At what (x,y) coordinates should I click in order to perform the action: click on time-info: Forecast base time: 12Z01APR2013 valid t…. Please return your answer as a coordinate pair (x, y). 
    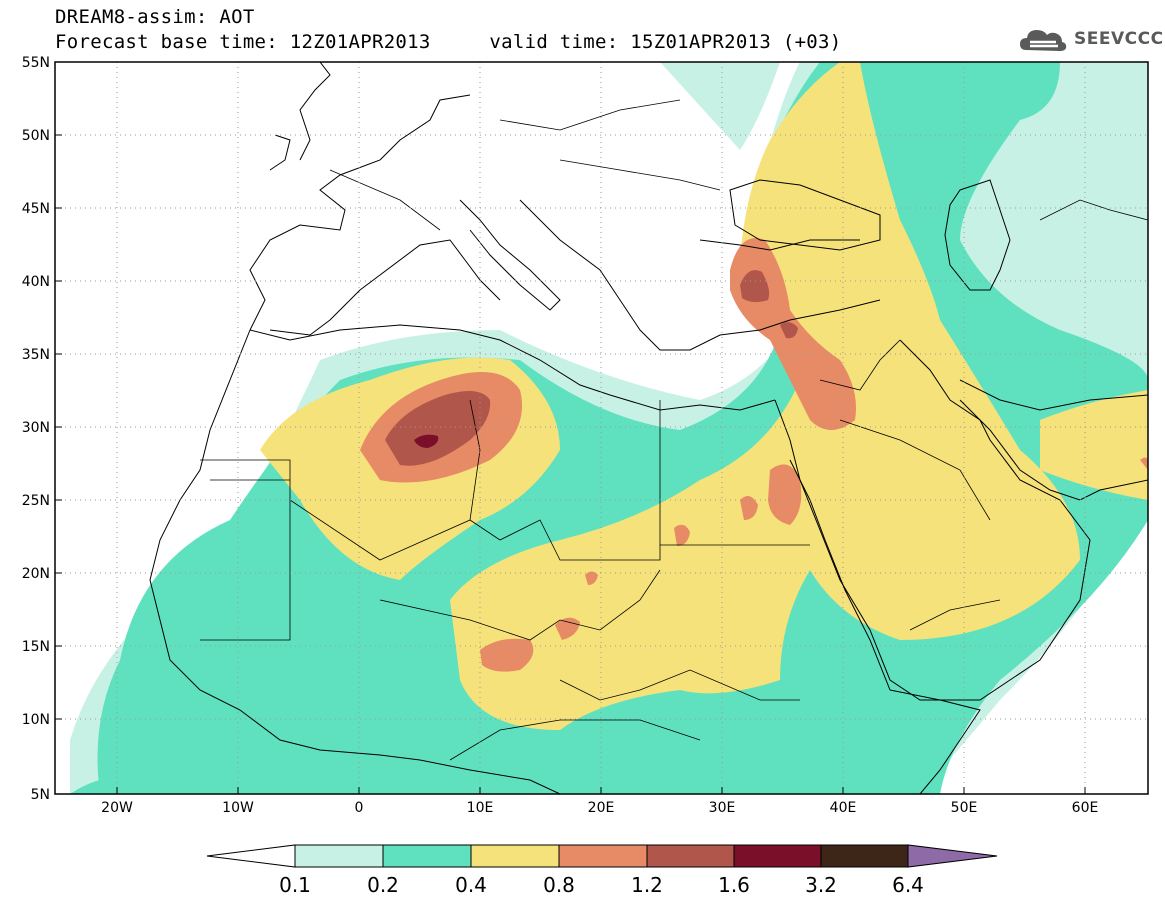
    Looking at the image, I should click on (448, 42).